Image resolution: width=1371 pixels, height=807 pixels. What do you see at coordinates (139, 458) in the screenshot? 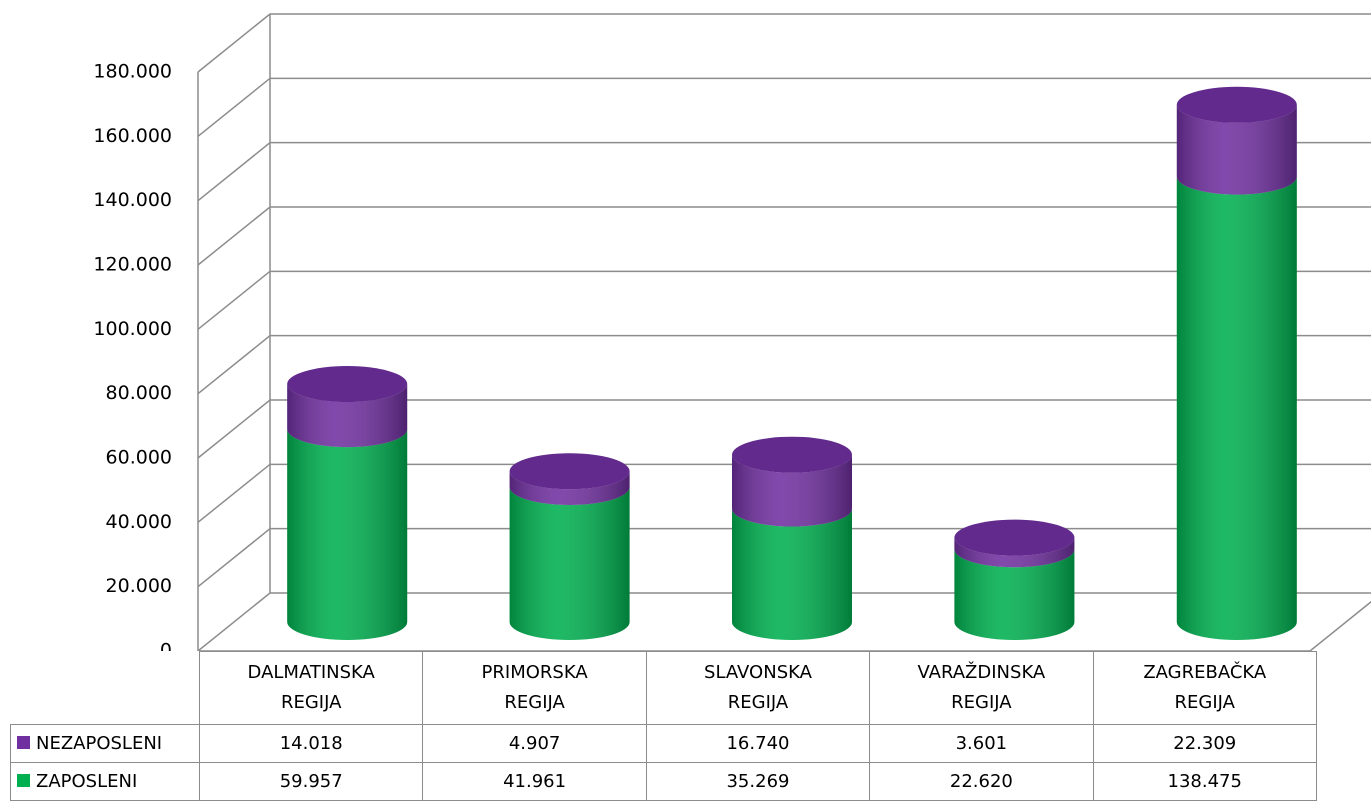
I see `y-tick-label: 60.000` at bounding box center [139, 458].